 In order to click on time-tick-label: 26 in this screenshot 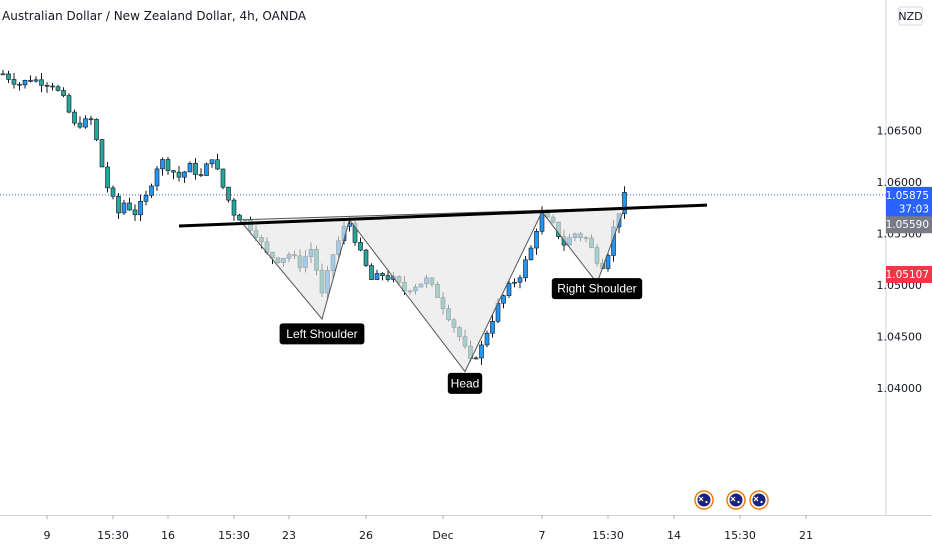, I will do `click(366, 535)`.